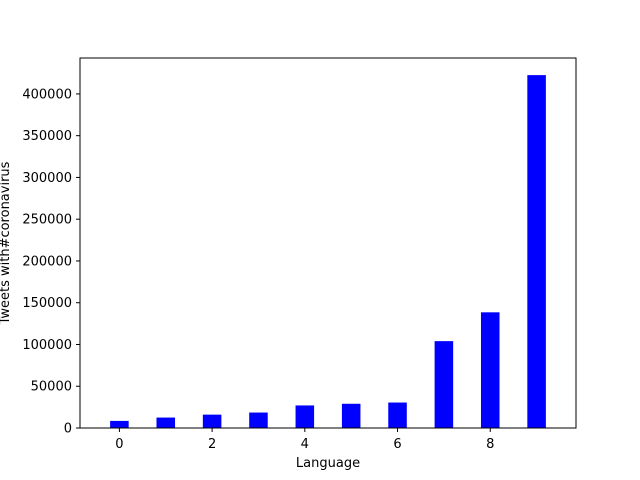 This screenshot has height=480, width=640. I want to click on x-tick-label: 0, so click(119, 444).